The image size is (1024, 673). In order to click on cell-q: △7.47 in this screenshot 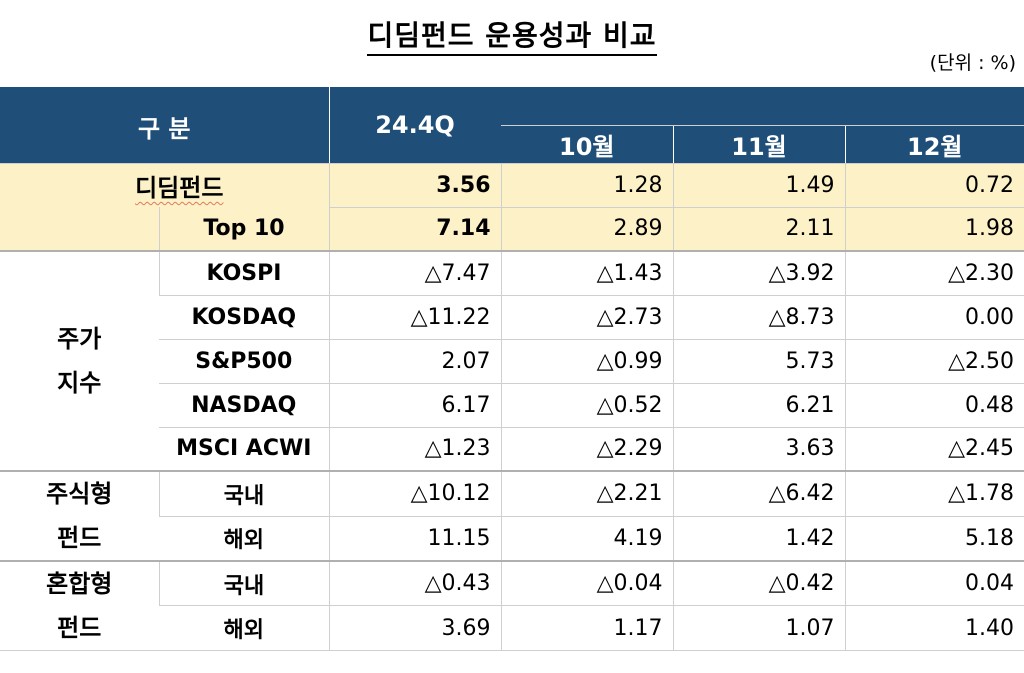, I will do `click(415, 273)`.